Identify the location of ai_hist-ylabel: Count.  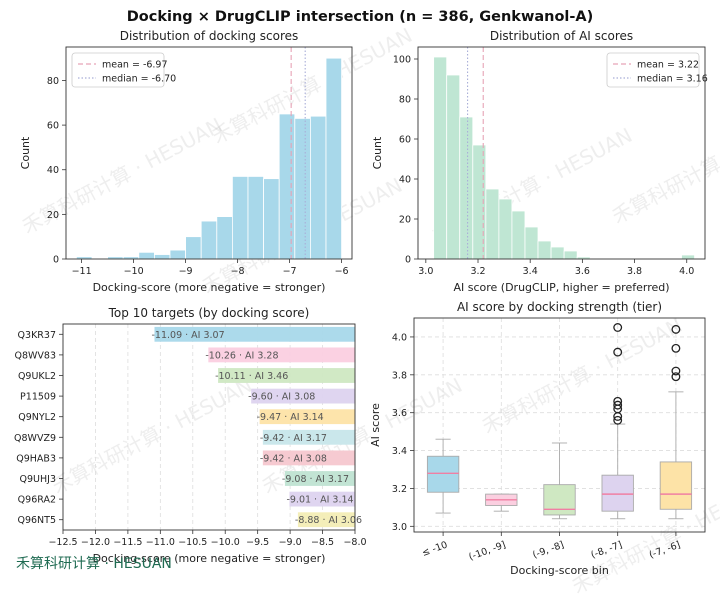
(377, 152).